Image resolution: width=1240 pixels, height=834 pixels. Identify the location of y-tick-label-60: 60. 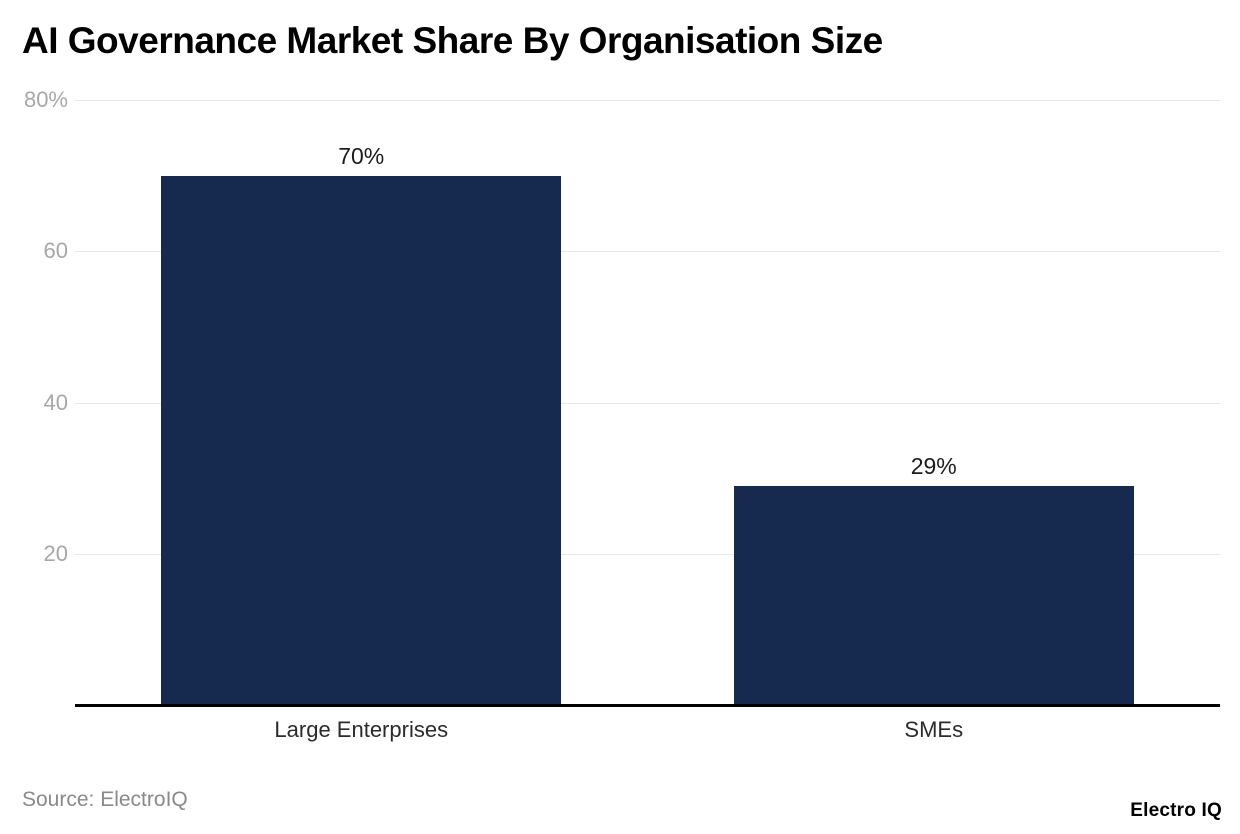
(55, 251).